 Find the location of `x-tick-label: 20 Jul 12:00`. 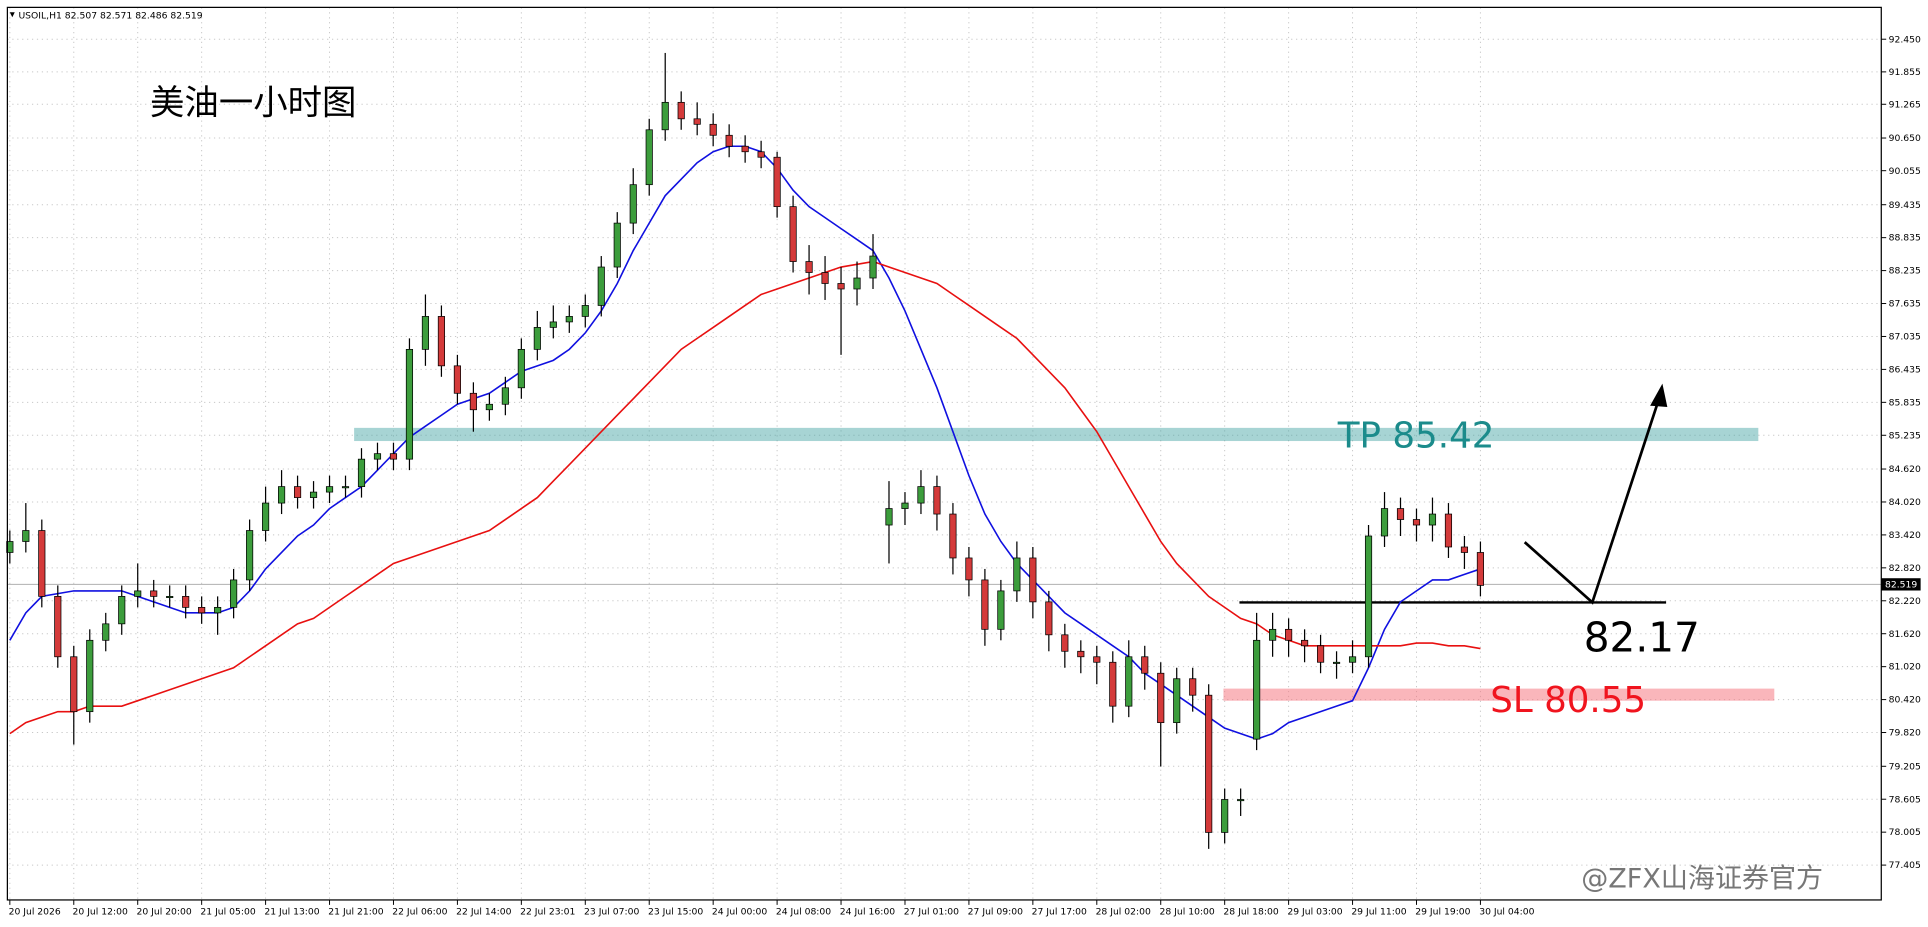

x-tick-label: 20 Jul 12:00 is located at coordinates (100, 912).